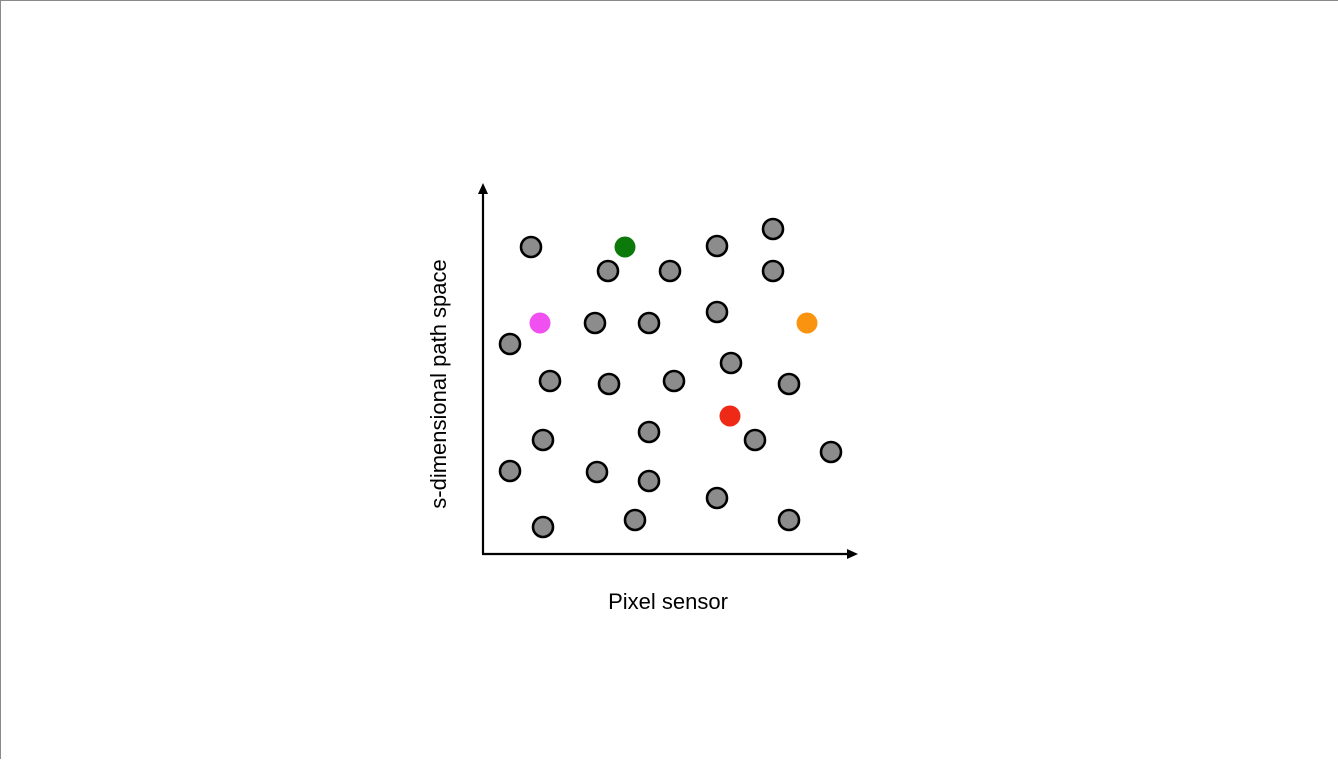 The height and width of the screenshot is (765, 1338). I want to click on highlight-point-red, so click(730, 416).